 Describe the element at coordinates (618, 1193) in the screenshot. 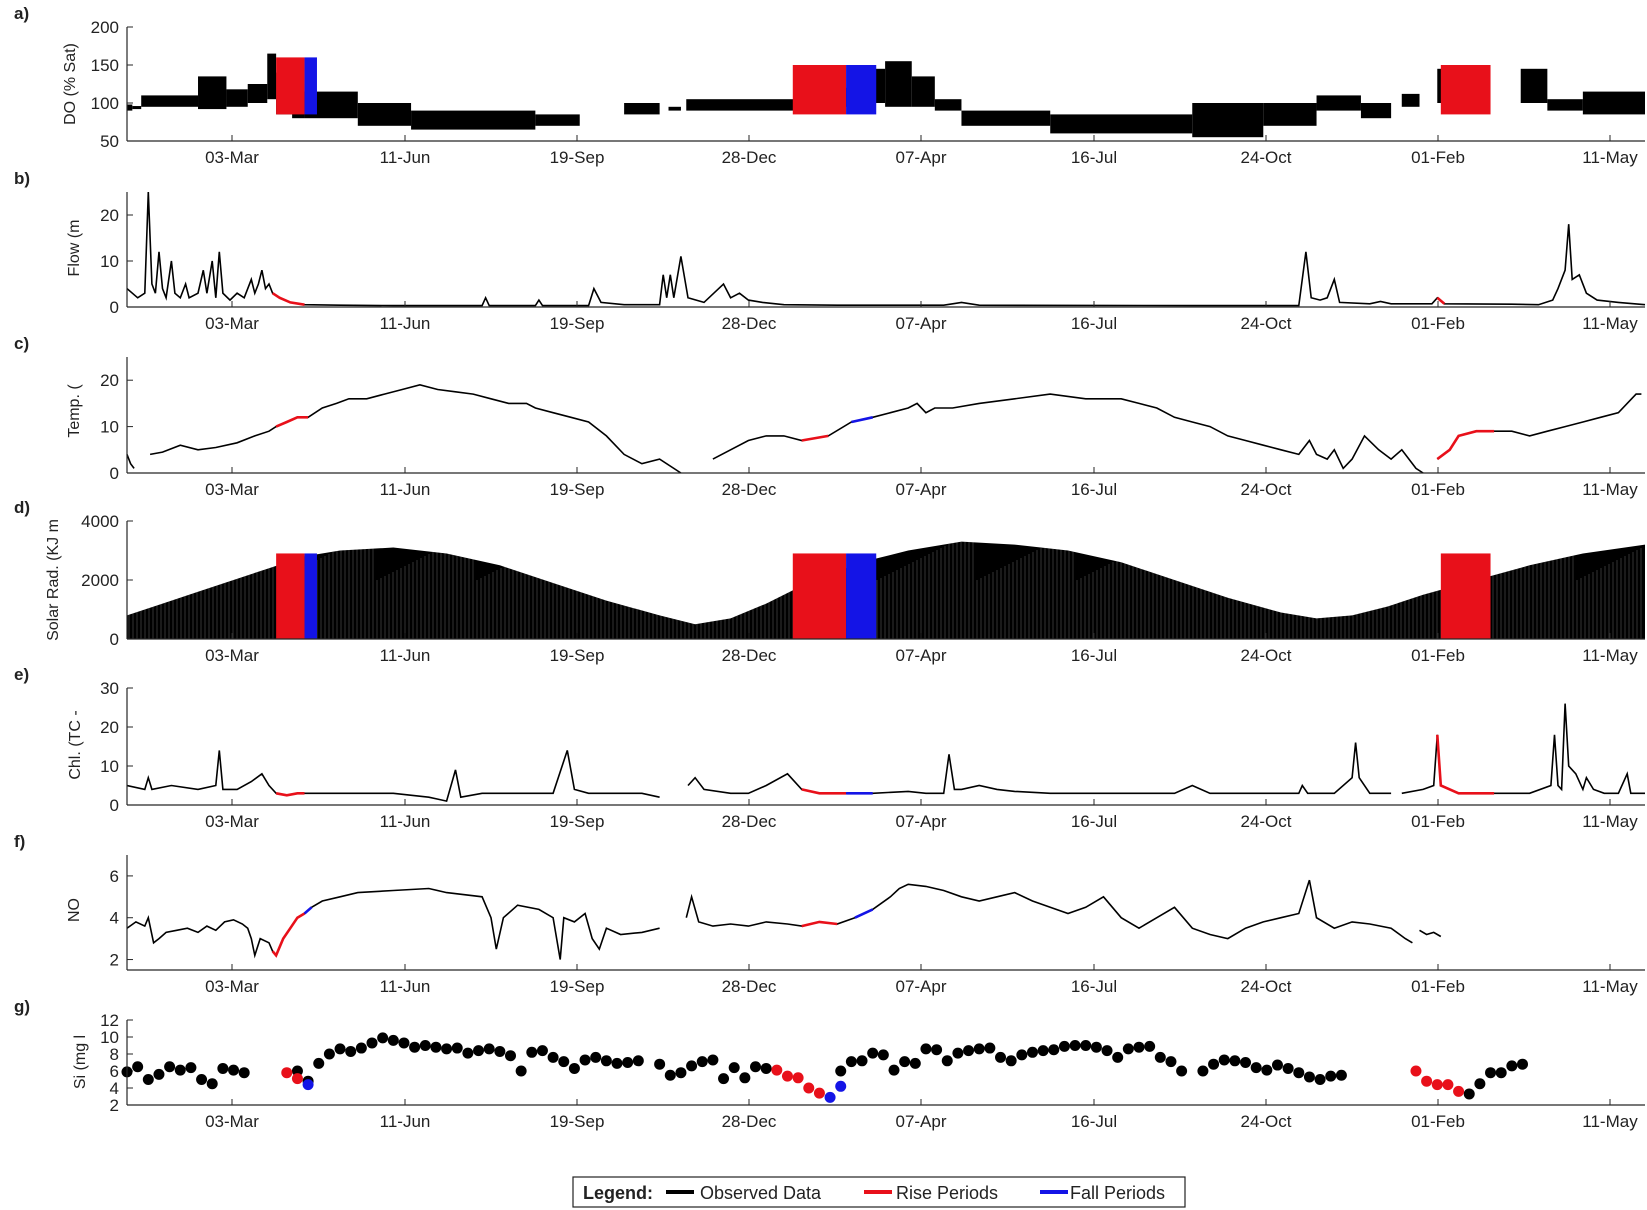

I see `legend-title: Legend:` at that location.